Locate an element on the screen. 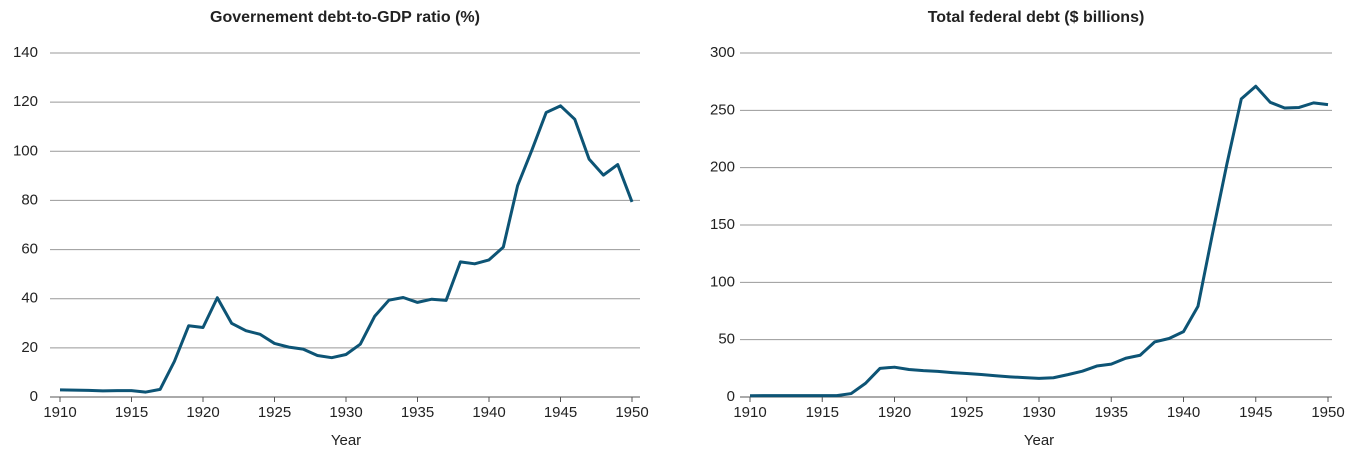  y-tick-label: 40 is located at coordinates (29, 298).